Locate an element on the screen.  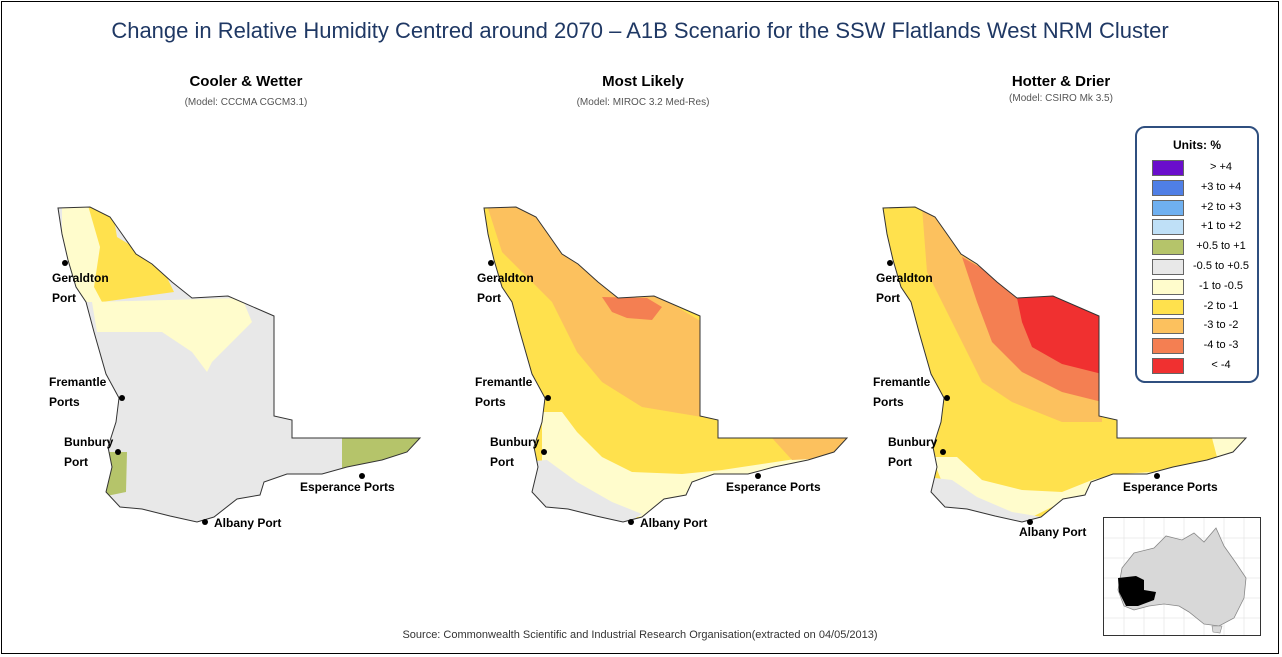
legend-item: +0.5 to +1 is located at coordinates (1204, 247).